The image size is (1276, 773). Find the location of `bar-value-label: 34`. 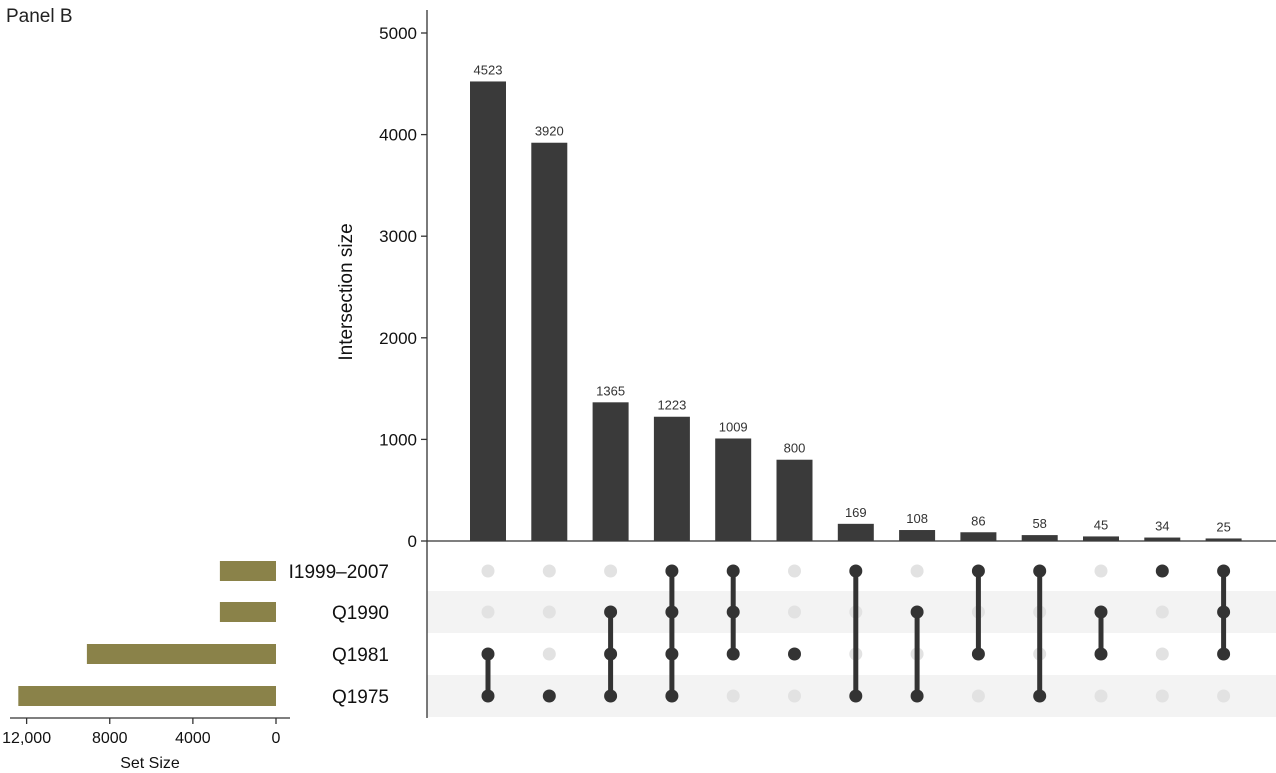

bar-value-label: 34 is located at coordinates (1162, 526).